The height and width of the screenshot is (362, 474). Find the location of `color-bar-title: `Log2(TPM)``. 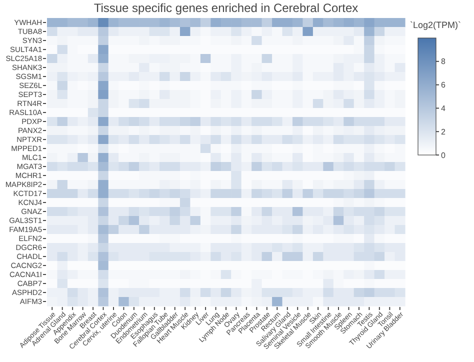

color-bar-title: `Log2(TPM)` is located at coordinates (436, 25).